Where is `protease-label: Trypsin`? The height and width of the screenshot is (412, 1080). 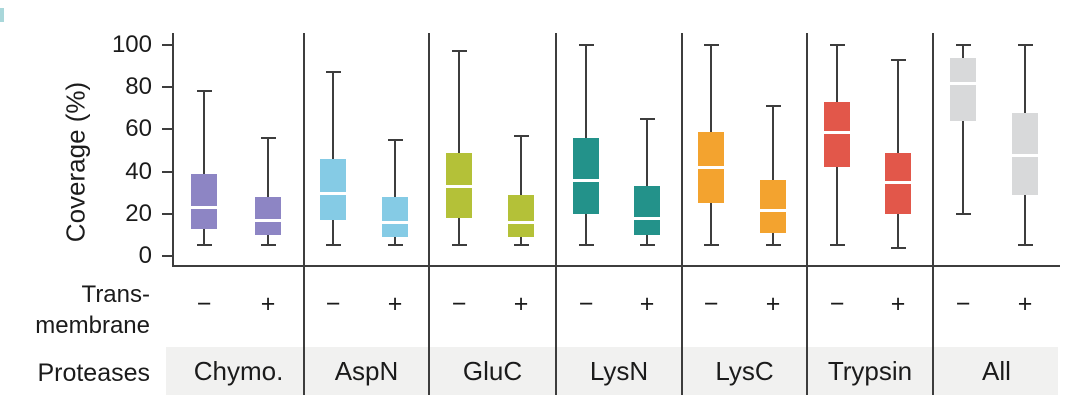 protease-label: Trypsin is located at coordinates (870, 371).